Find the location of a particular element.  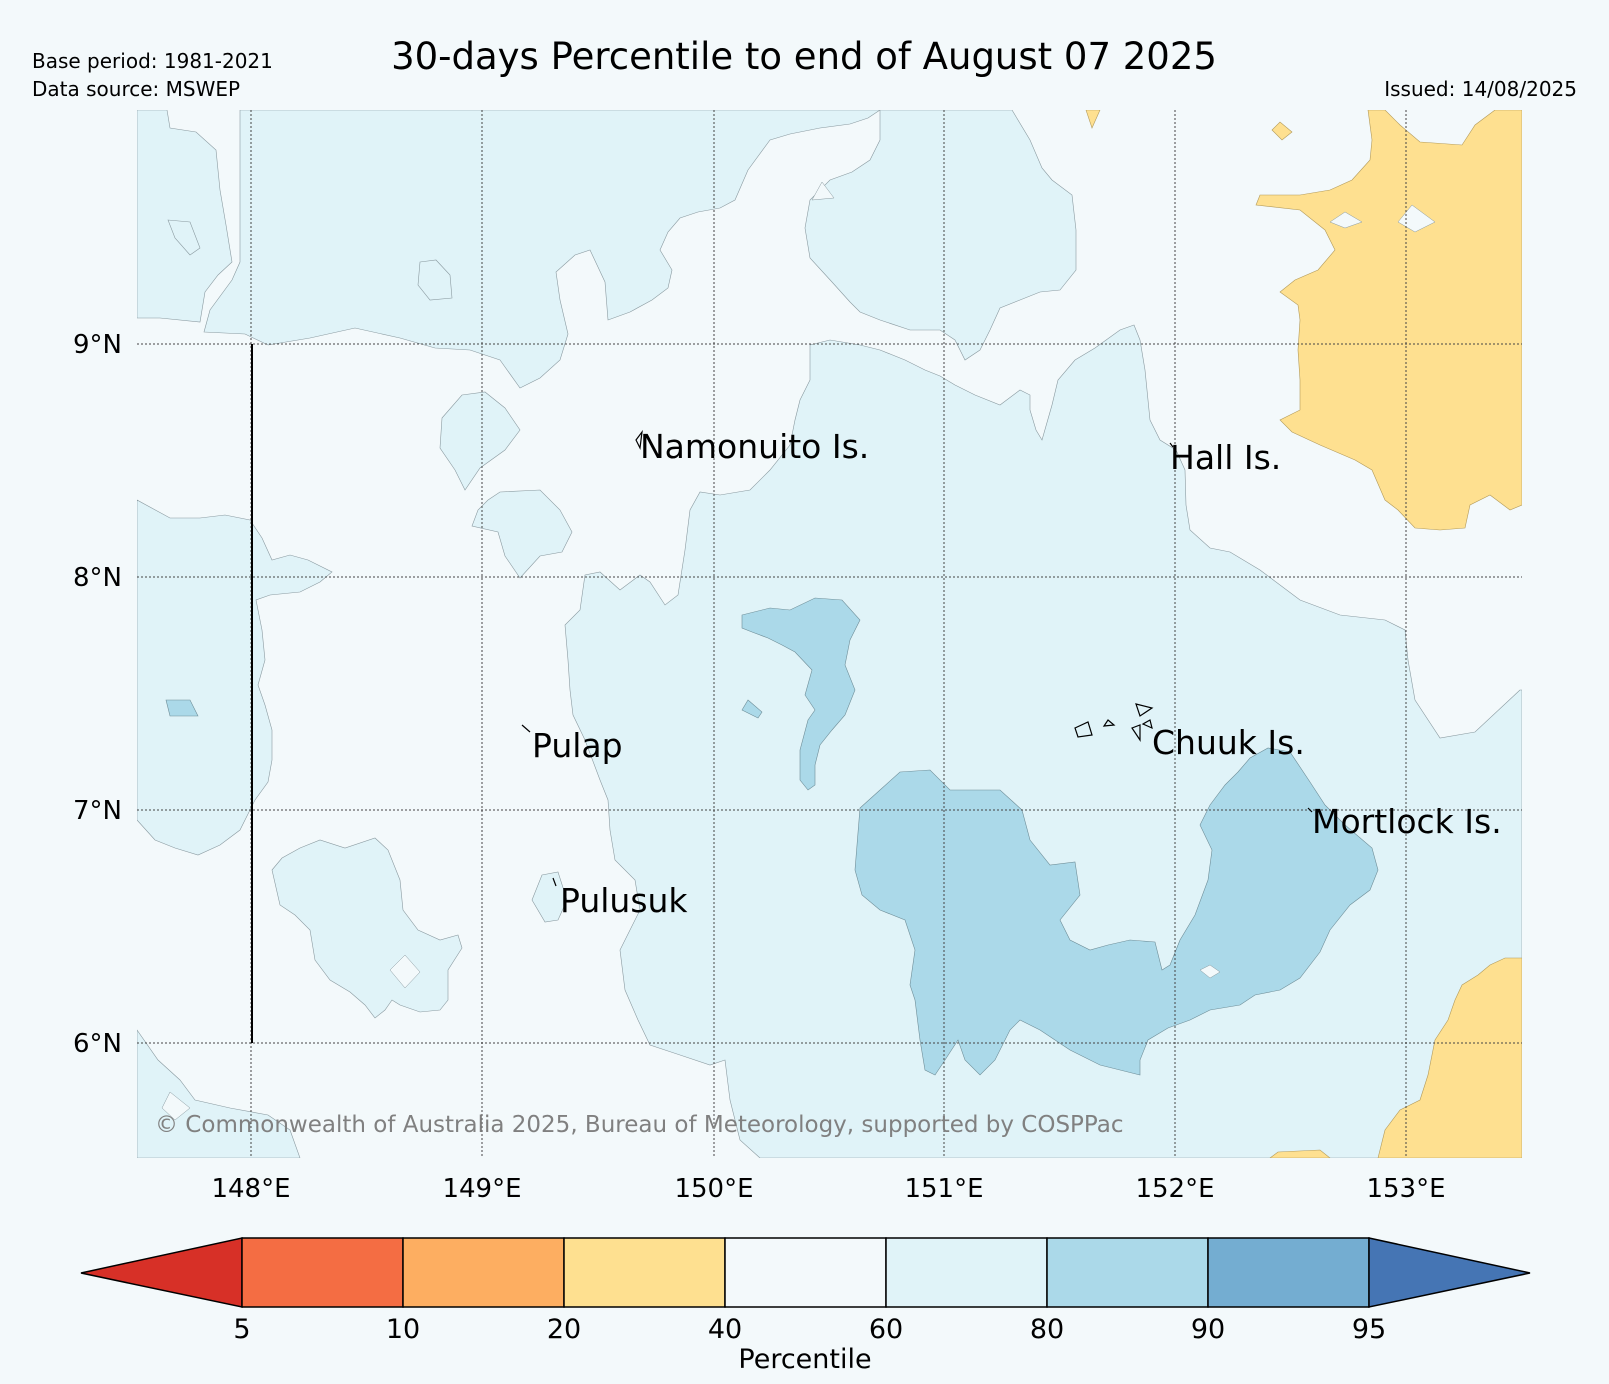

lat-tick-7: 7°N is located at coordinates (97, 811).